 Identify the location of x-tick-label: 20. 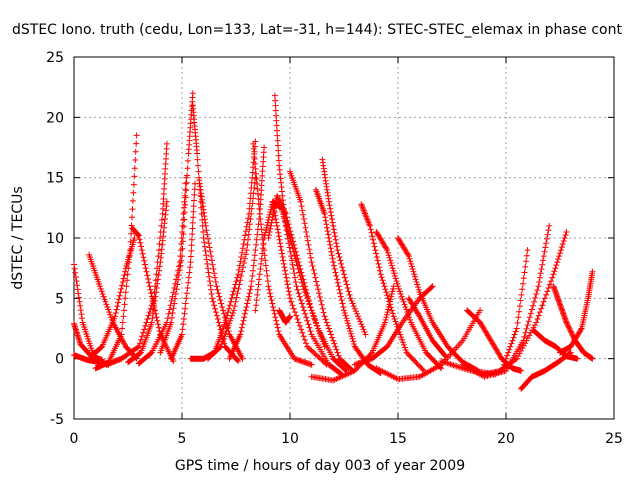
(506, 439).